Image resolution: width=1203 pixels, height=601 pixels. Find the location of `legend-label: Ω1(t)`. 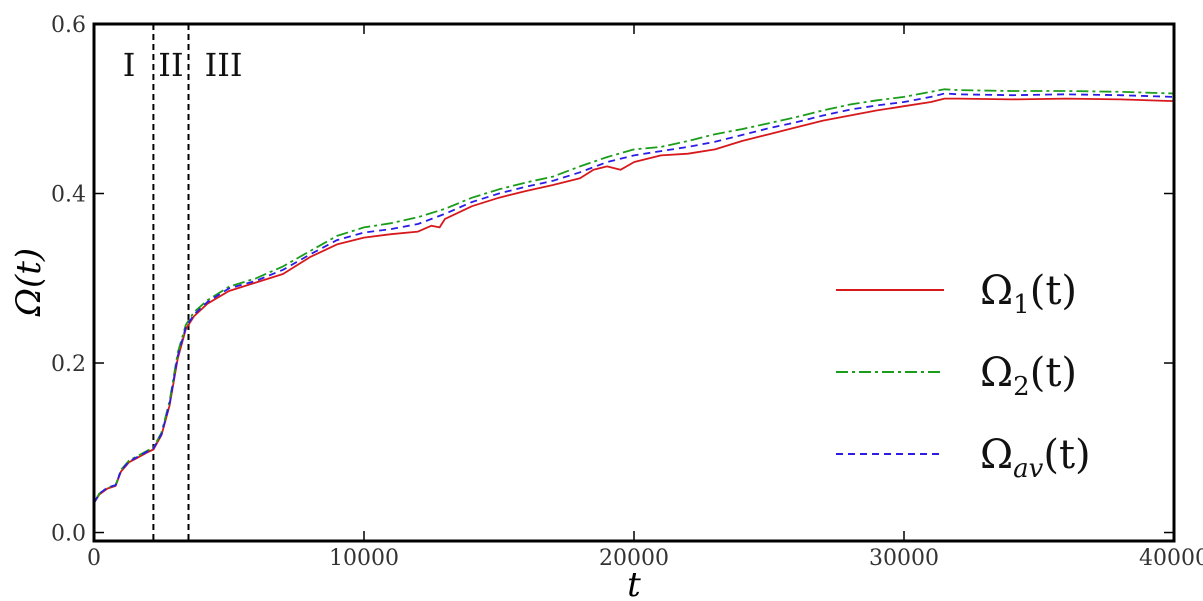

legend-label: Ω1(t) is located at coordinates (1028, 294).